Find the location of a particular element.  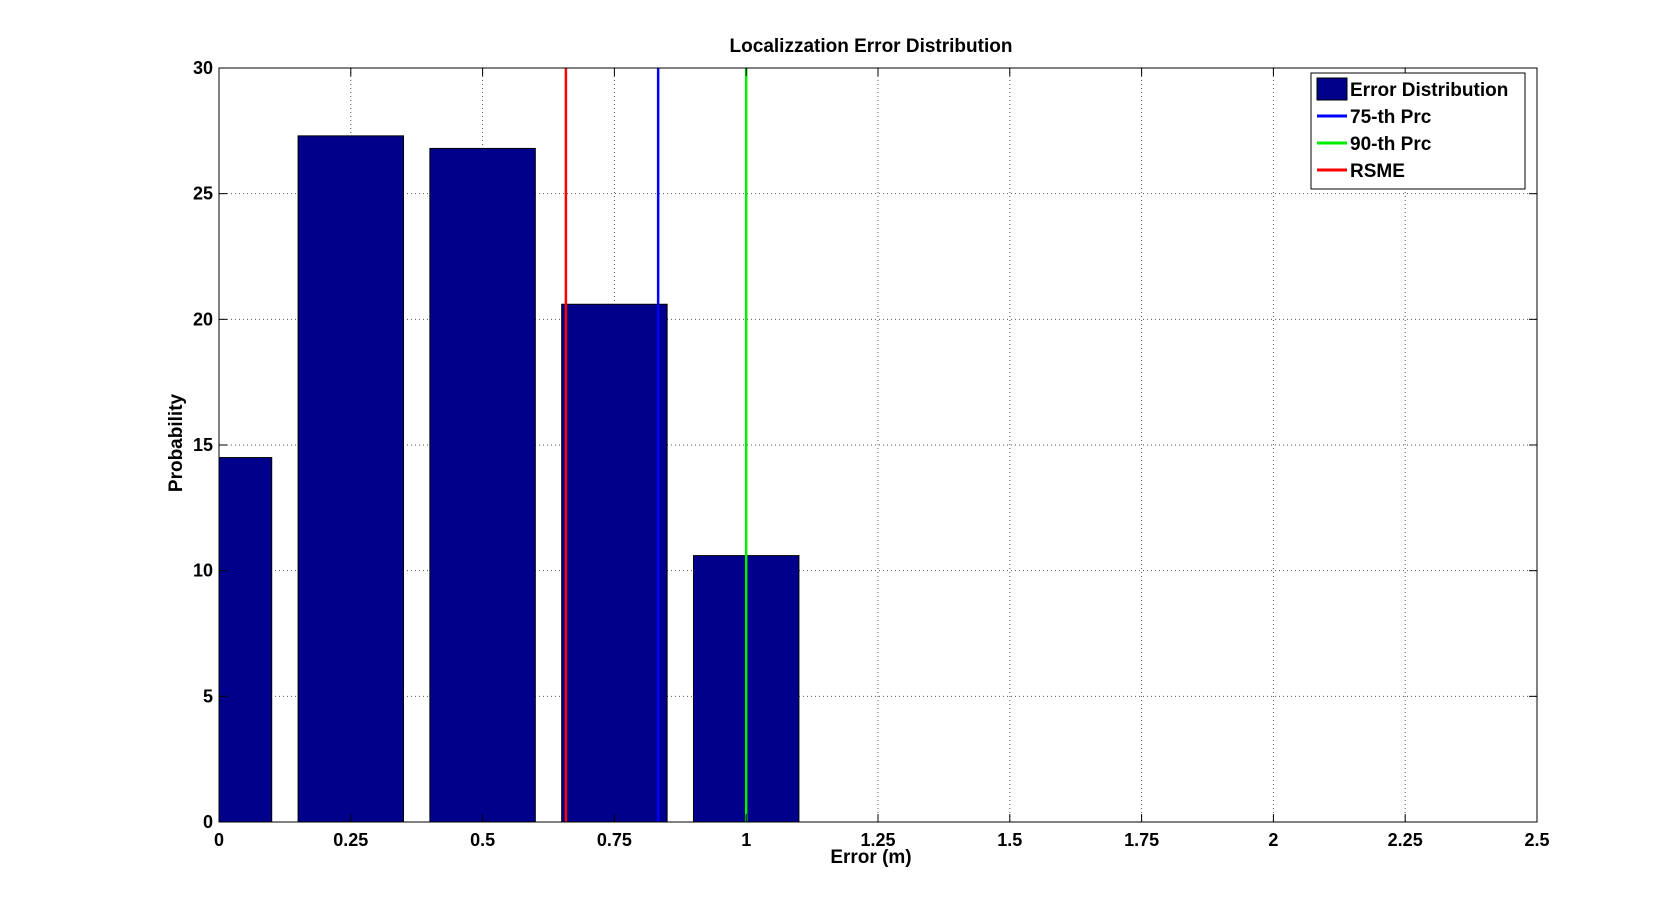

y-tick-labels: 0 5 10 15 20 25 30 is located at coordinates (203, 445).